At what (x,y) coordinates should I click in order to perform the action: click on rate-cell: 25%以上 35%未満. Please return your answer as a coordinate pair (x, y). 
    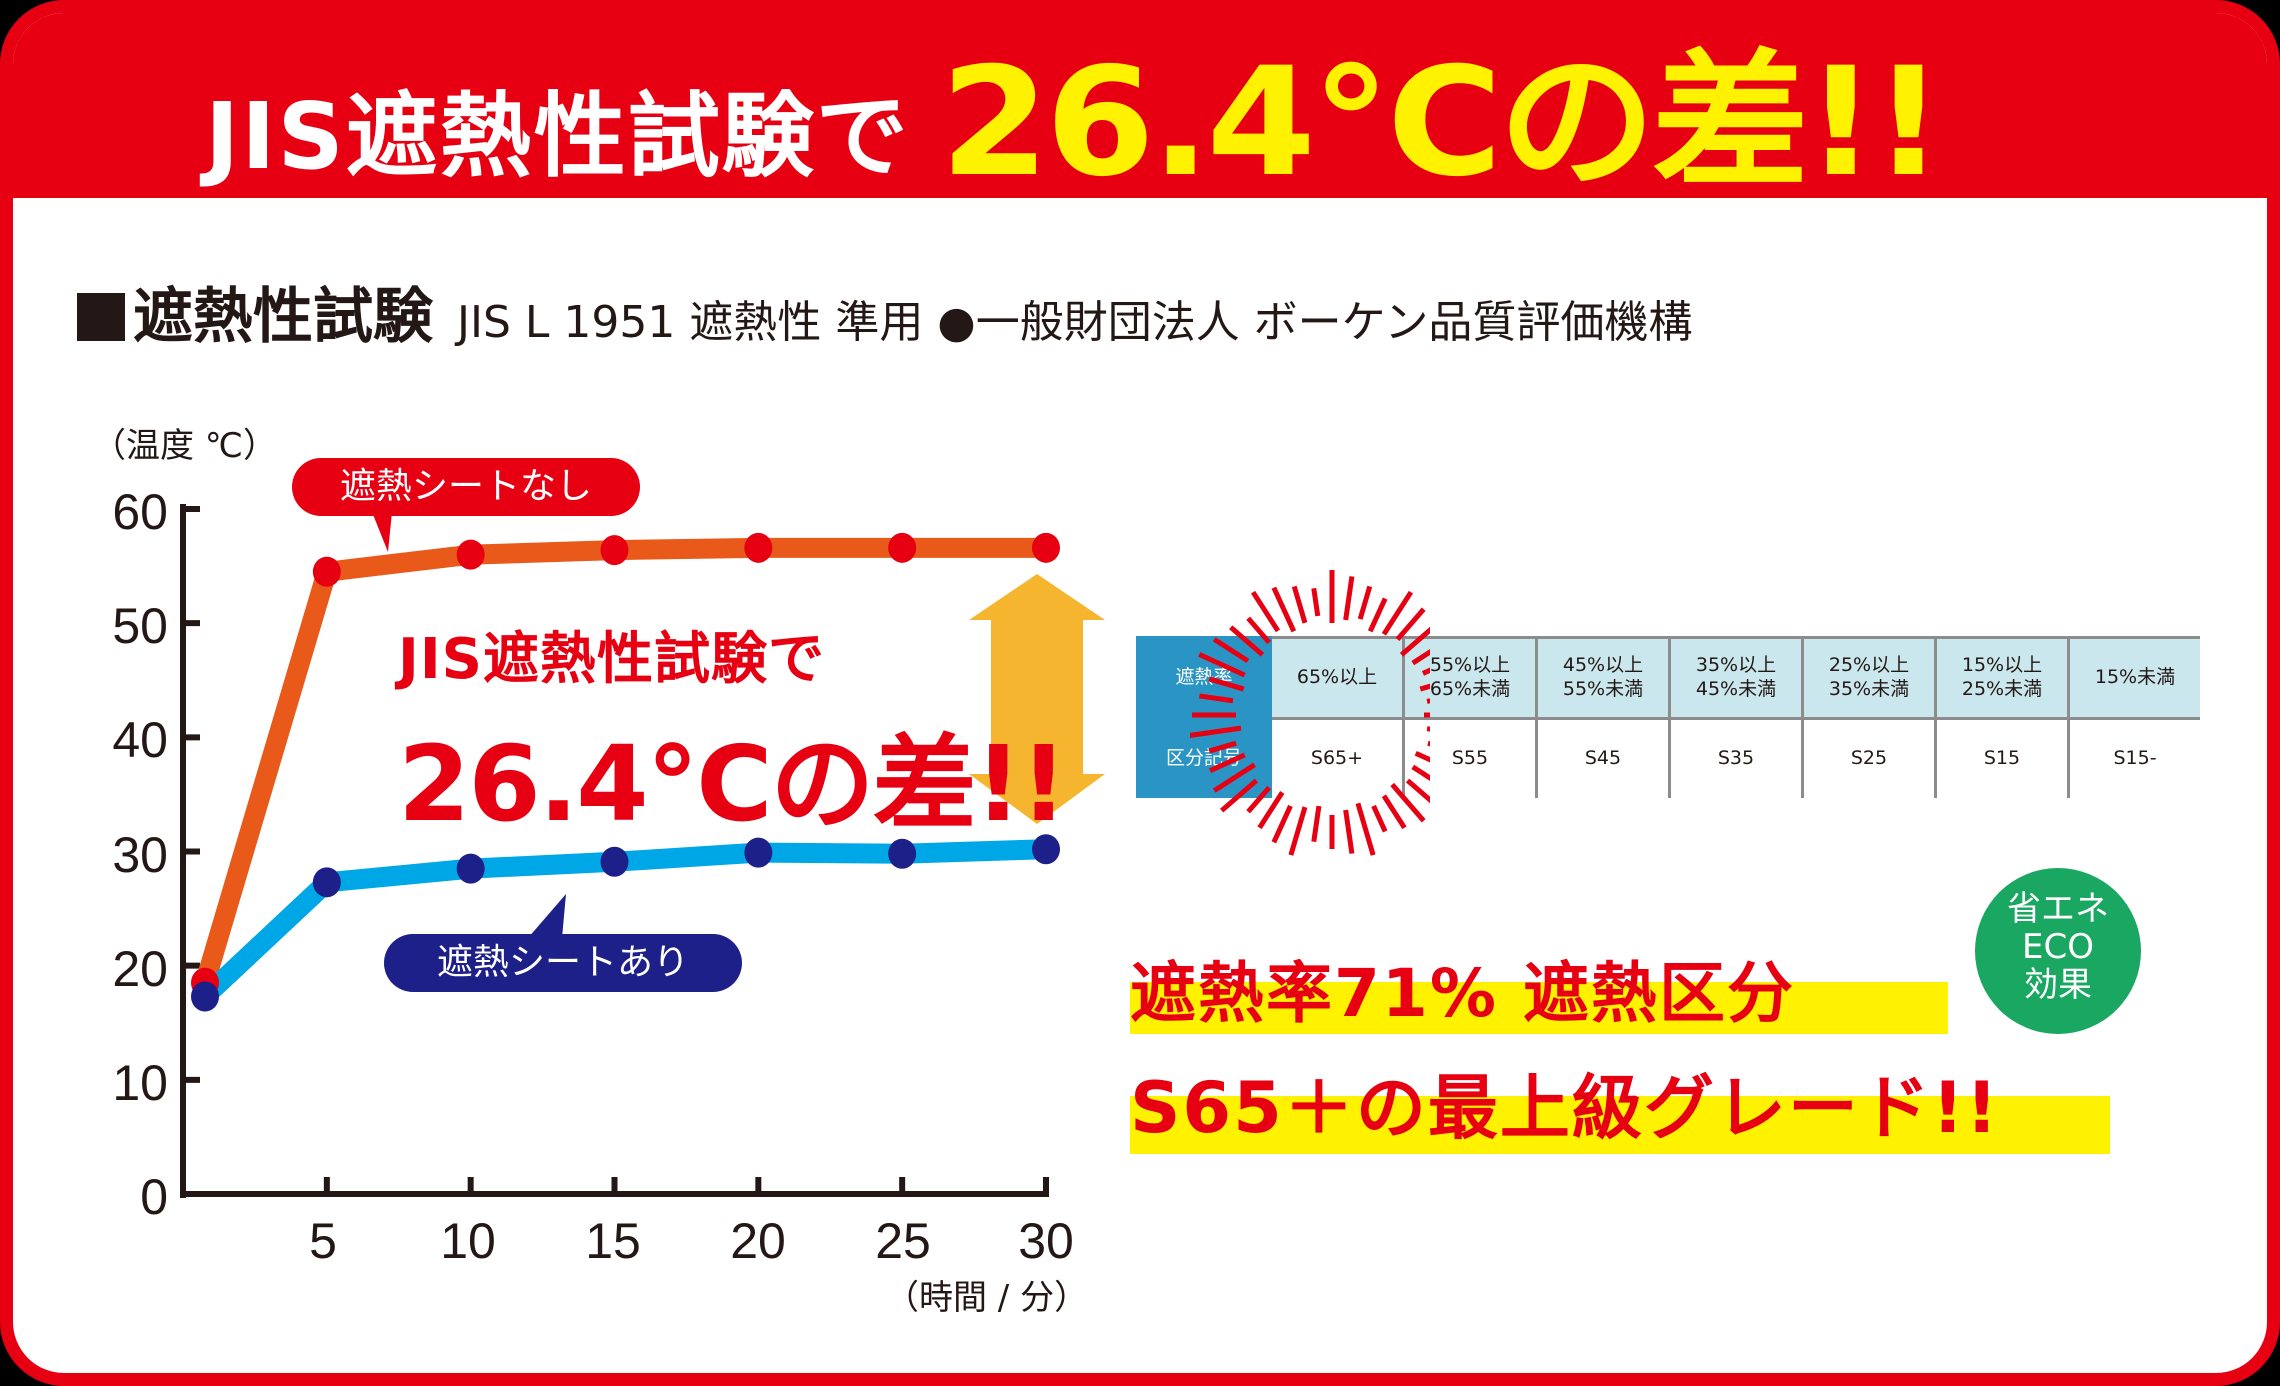
    Looking at the image, I should click on (1869, 678).